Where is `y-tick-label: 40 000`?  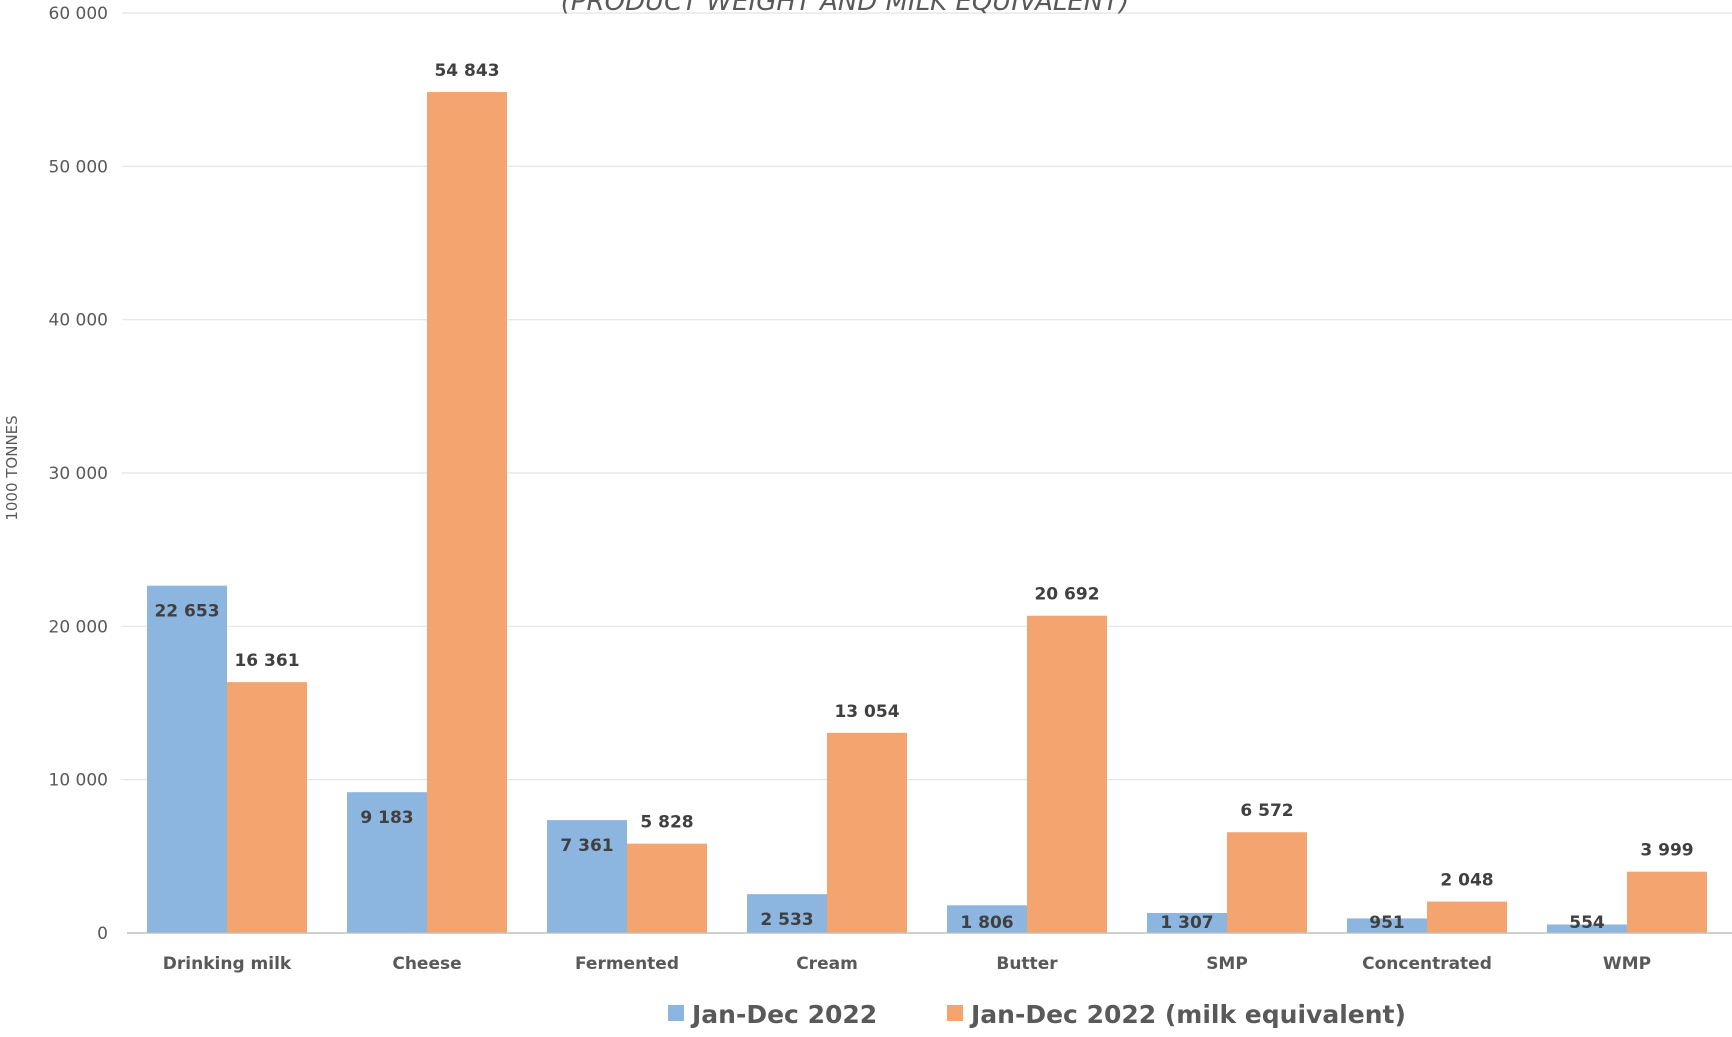
y-tick-label: 40 000 is located at coordinates (78, 321).